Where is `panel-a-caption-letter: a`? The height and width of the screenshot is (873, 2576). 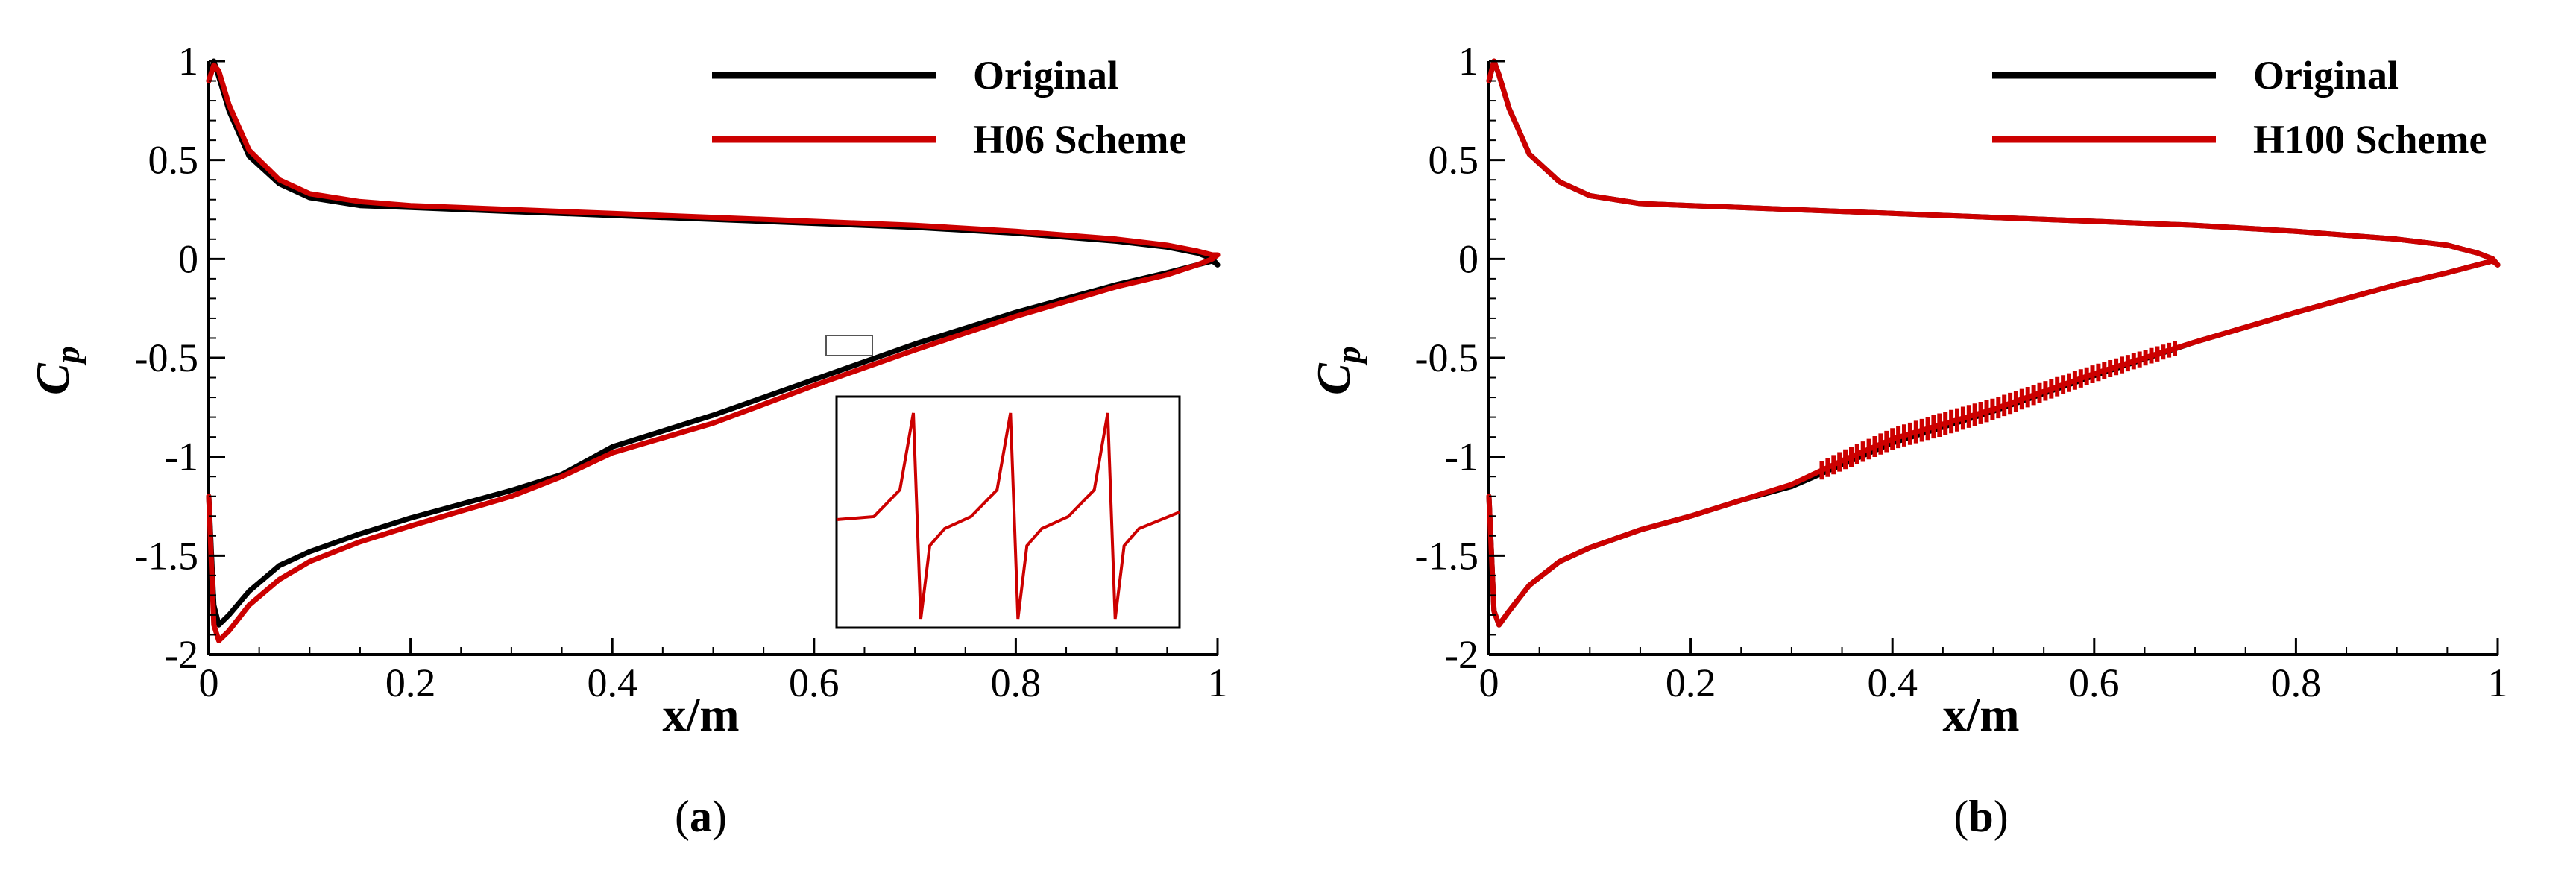
panel-a-caption-letter: a is located at coordinates (701, 816).